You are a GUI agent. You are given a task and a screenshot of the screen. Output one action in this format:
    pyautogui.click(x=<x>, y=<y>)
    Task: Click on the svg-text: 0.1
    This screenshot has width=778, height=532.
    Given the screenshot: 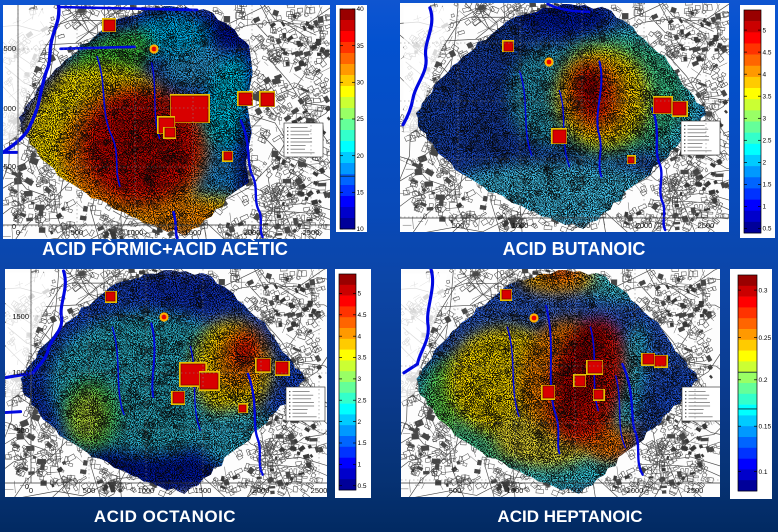 What is the action you would take?
    pyautogui.click(x=763, y=472)
    